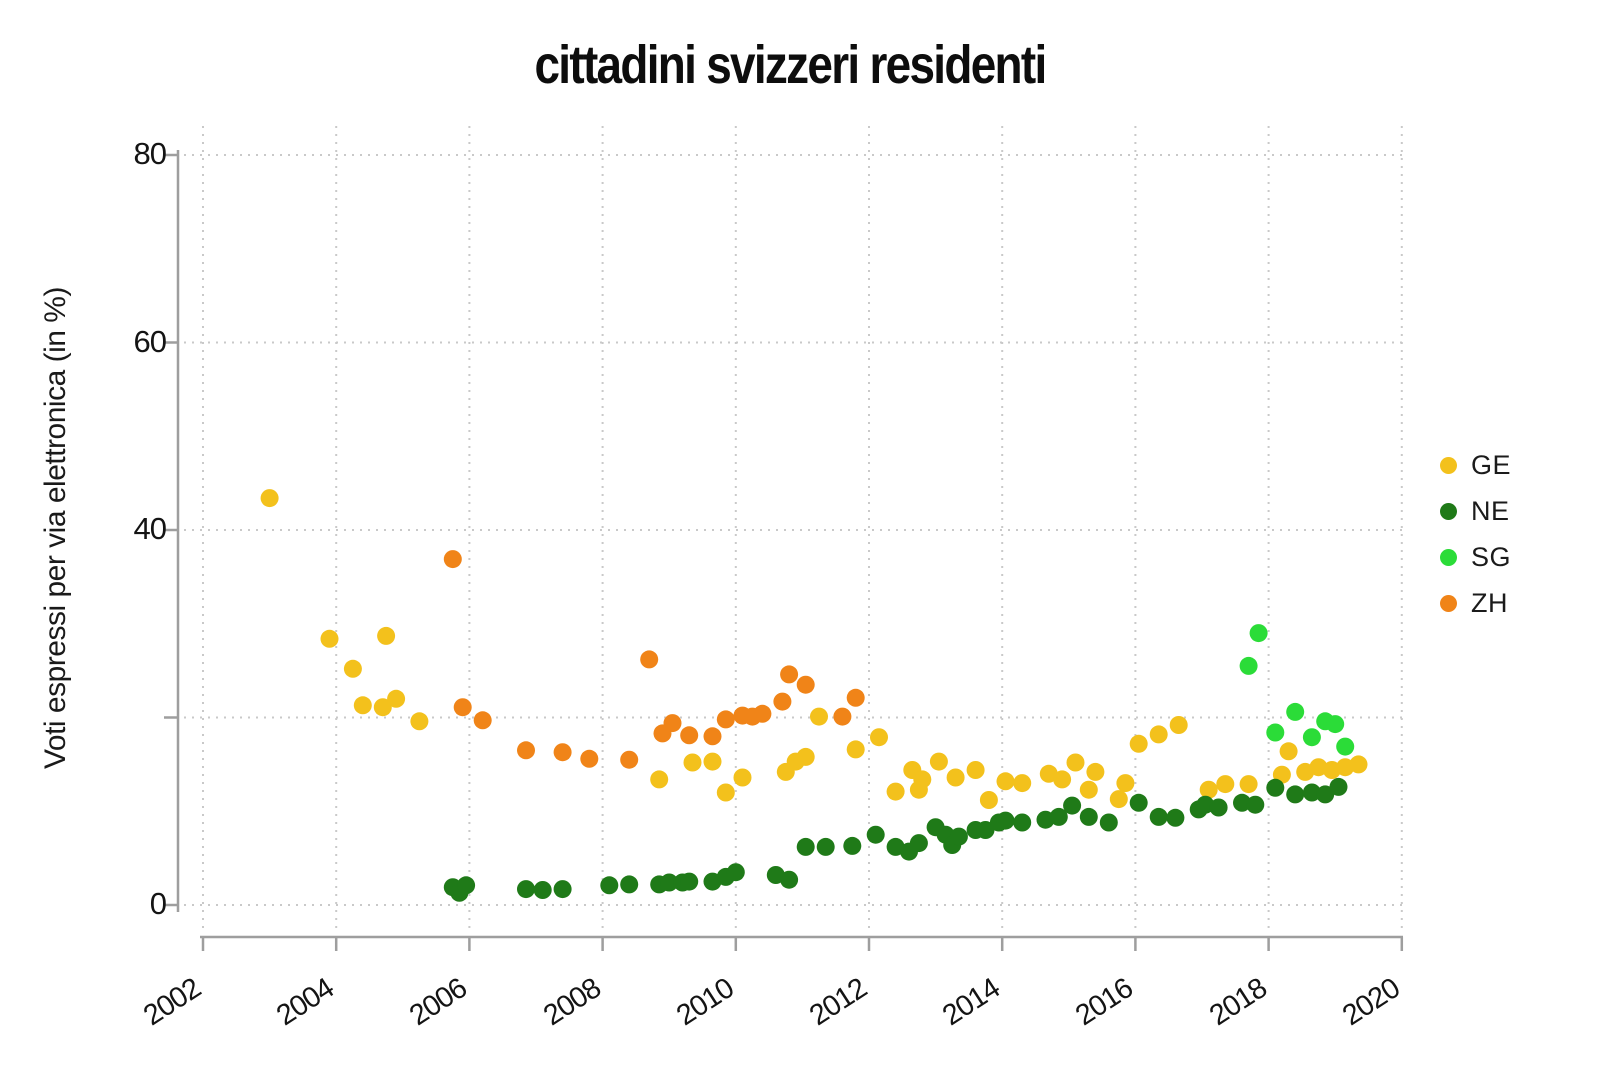 This screenshot has width=1600, height=1067. I want to click on y-tick-label: 60, so click(150, 341).